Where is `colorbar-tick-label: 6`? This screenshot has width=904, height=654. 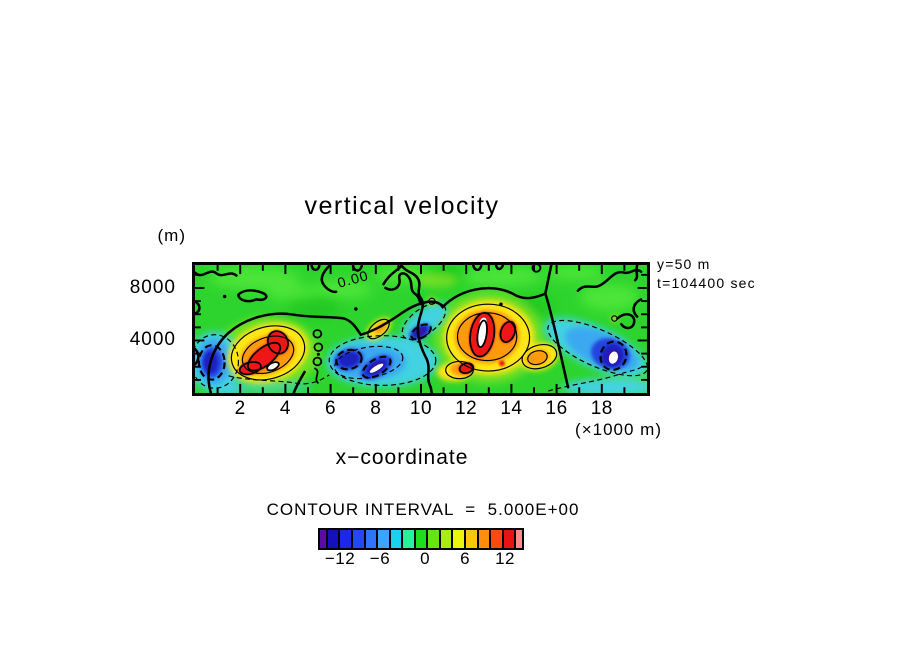
colorbar-tick-label: 6 is located at coordinates (465, 558).